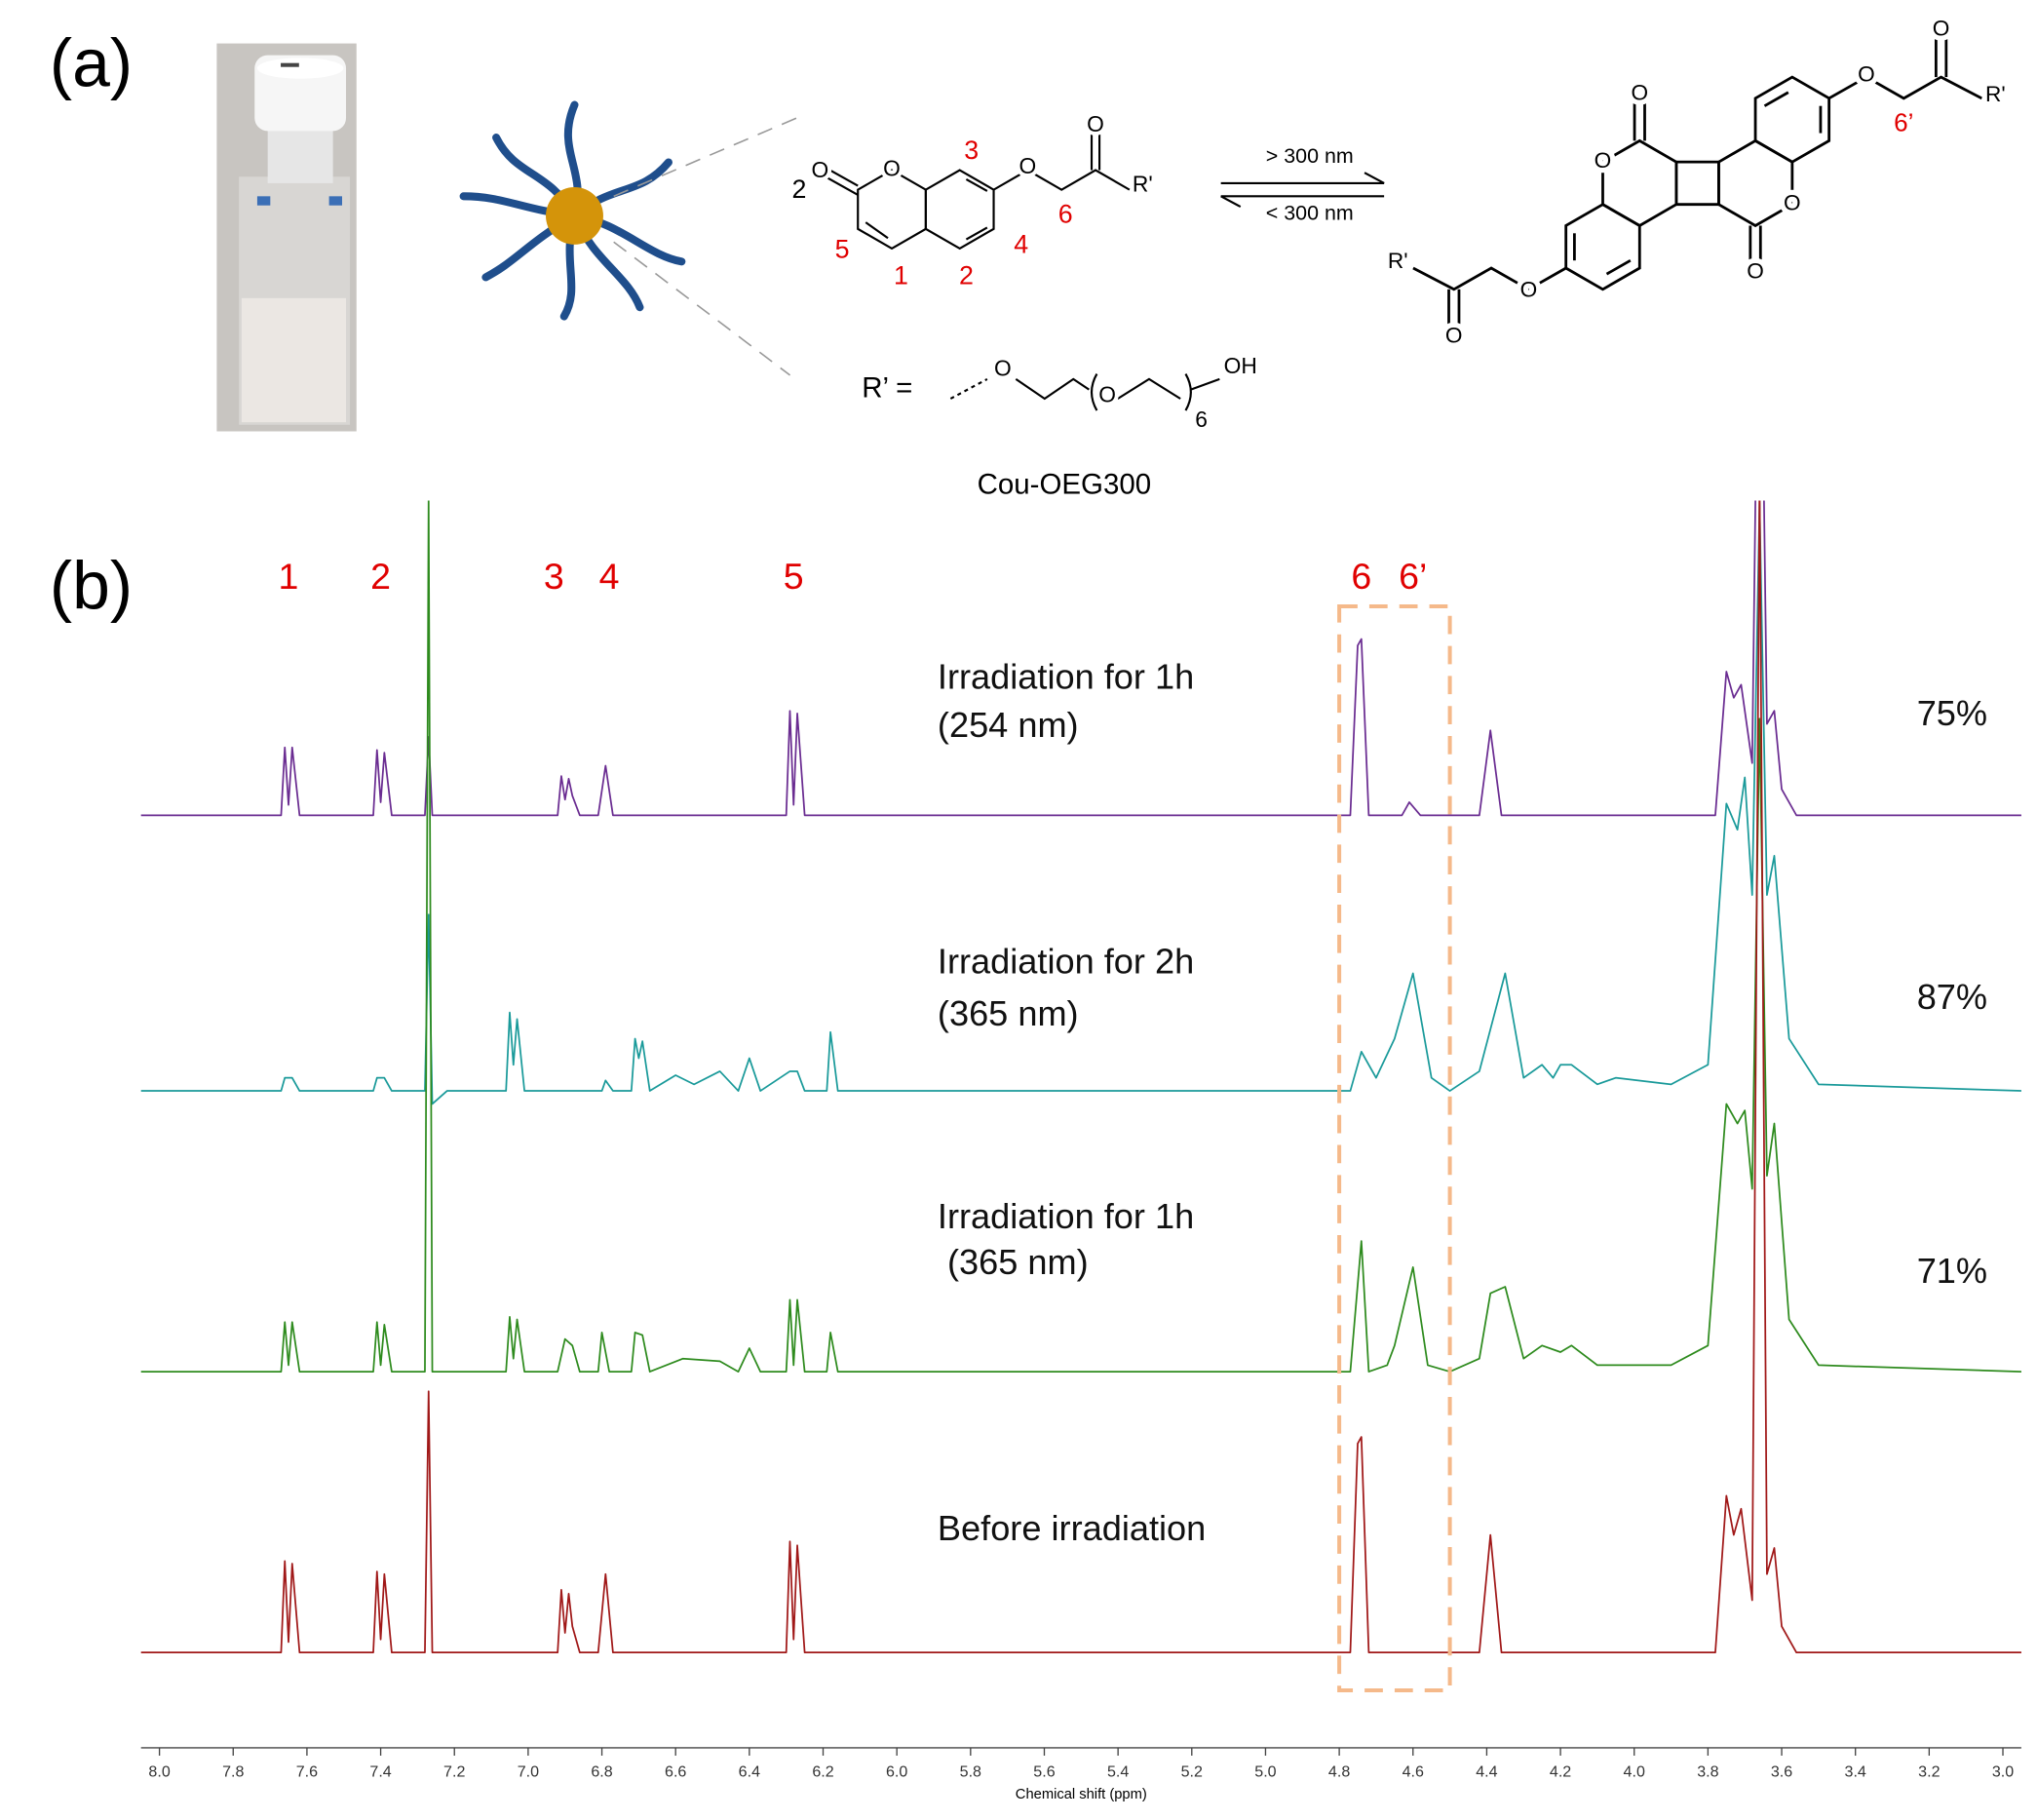 This screenshot has height=1820, width=2037. What do you see at coordinates (1044, 1772) in the screenshot?
I see `x-tick-label: 5.6` at bounding box center [1044, 1772].